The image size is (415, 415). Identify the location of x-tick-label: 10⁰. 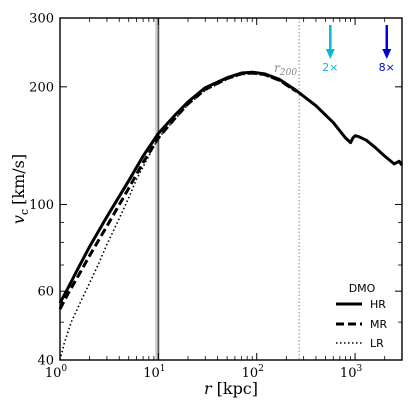
(56, 372).